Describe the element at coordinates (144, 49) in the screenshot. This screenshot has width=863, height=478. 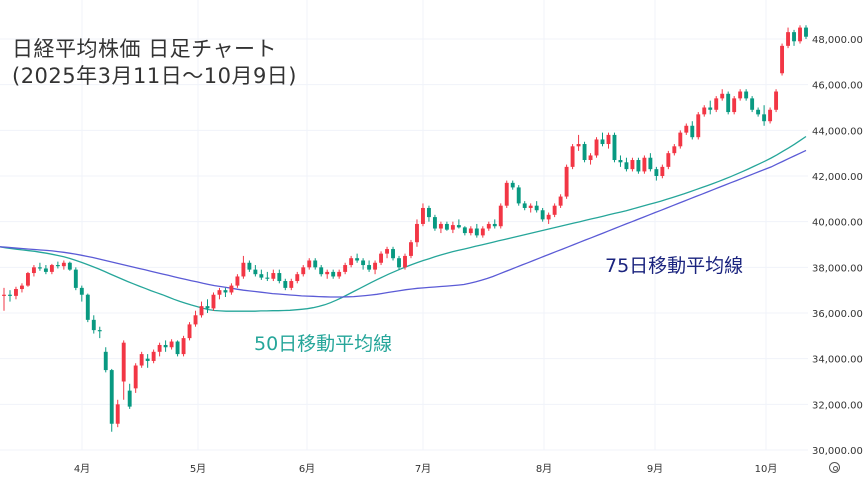
I see `chart-title: 日経平均株価 日足チャート` at that location.